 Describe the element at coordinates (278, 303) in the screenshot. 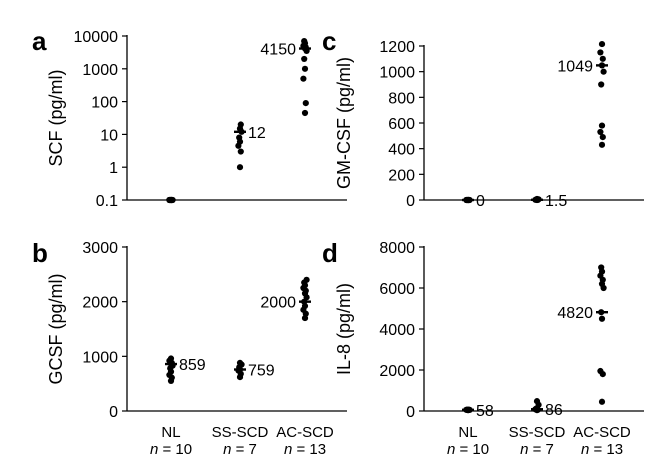

I see `median-label: 2000` at that location.